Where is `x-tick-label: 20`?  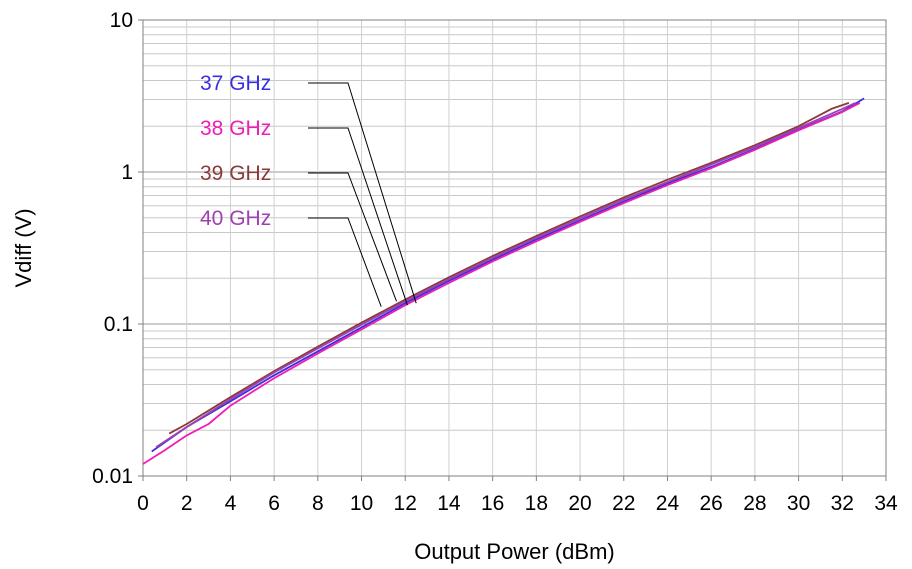
x-tick-label: 20 is located at coordinates (579, 503).